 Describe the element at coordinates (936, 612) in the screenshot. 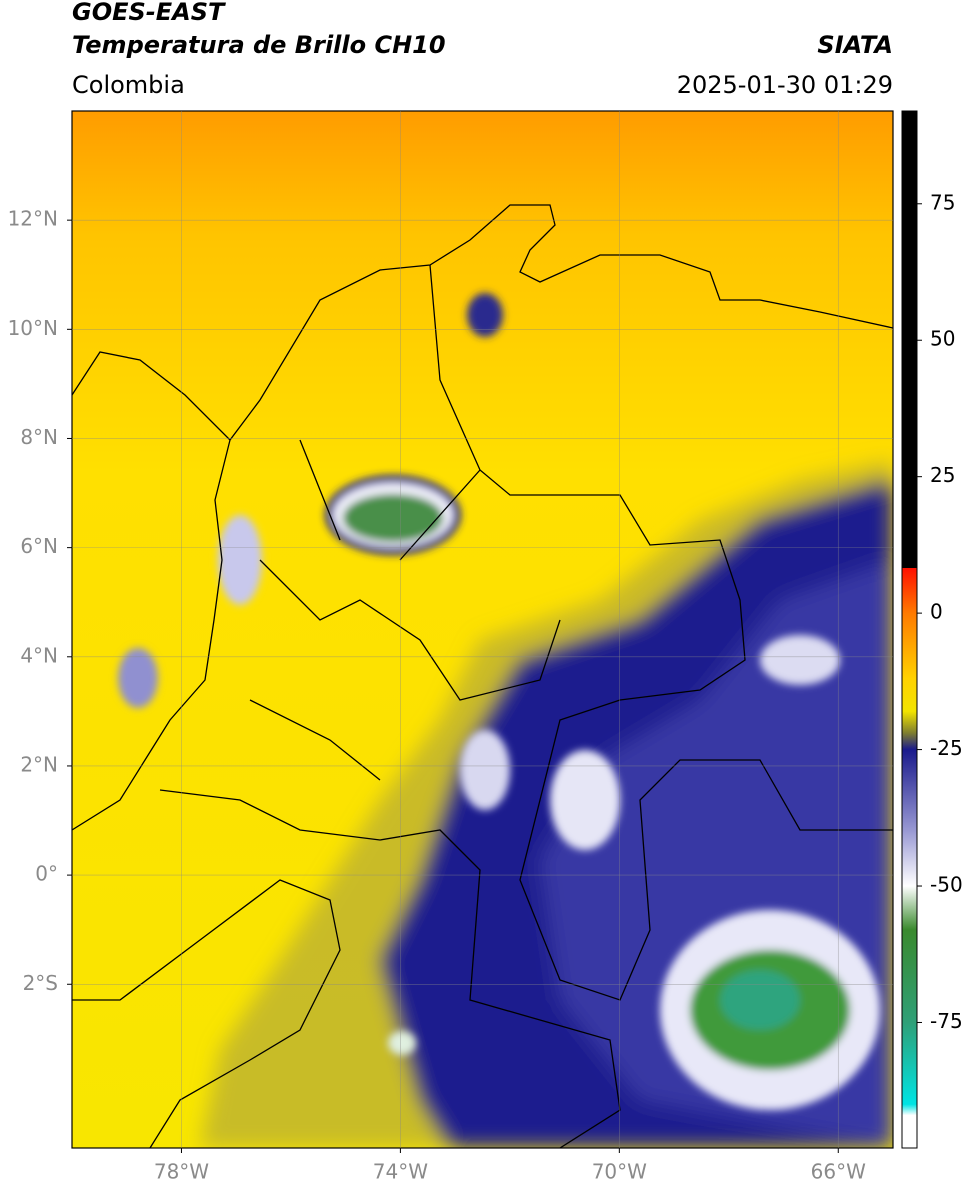

I see `colorbar-tick-label: 0` at that location.